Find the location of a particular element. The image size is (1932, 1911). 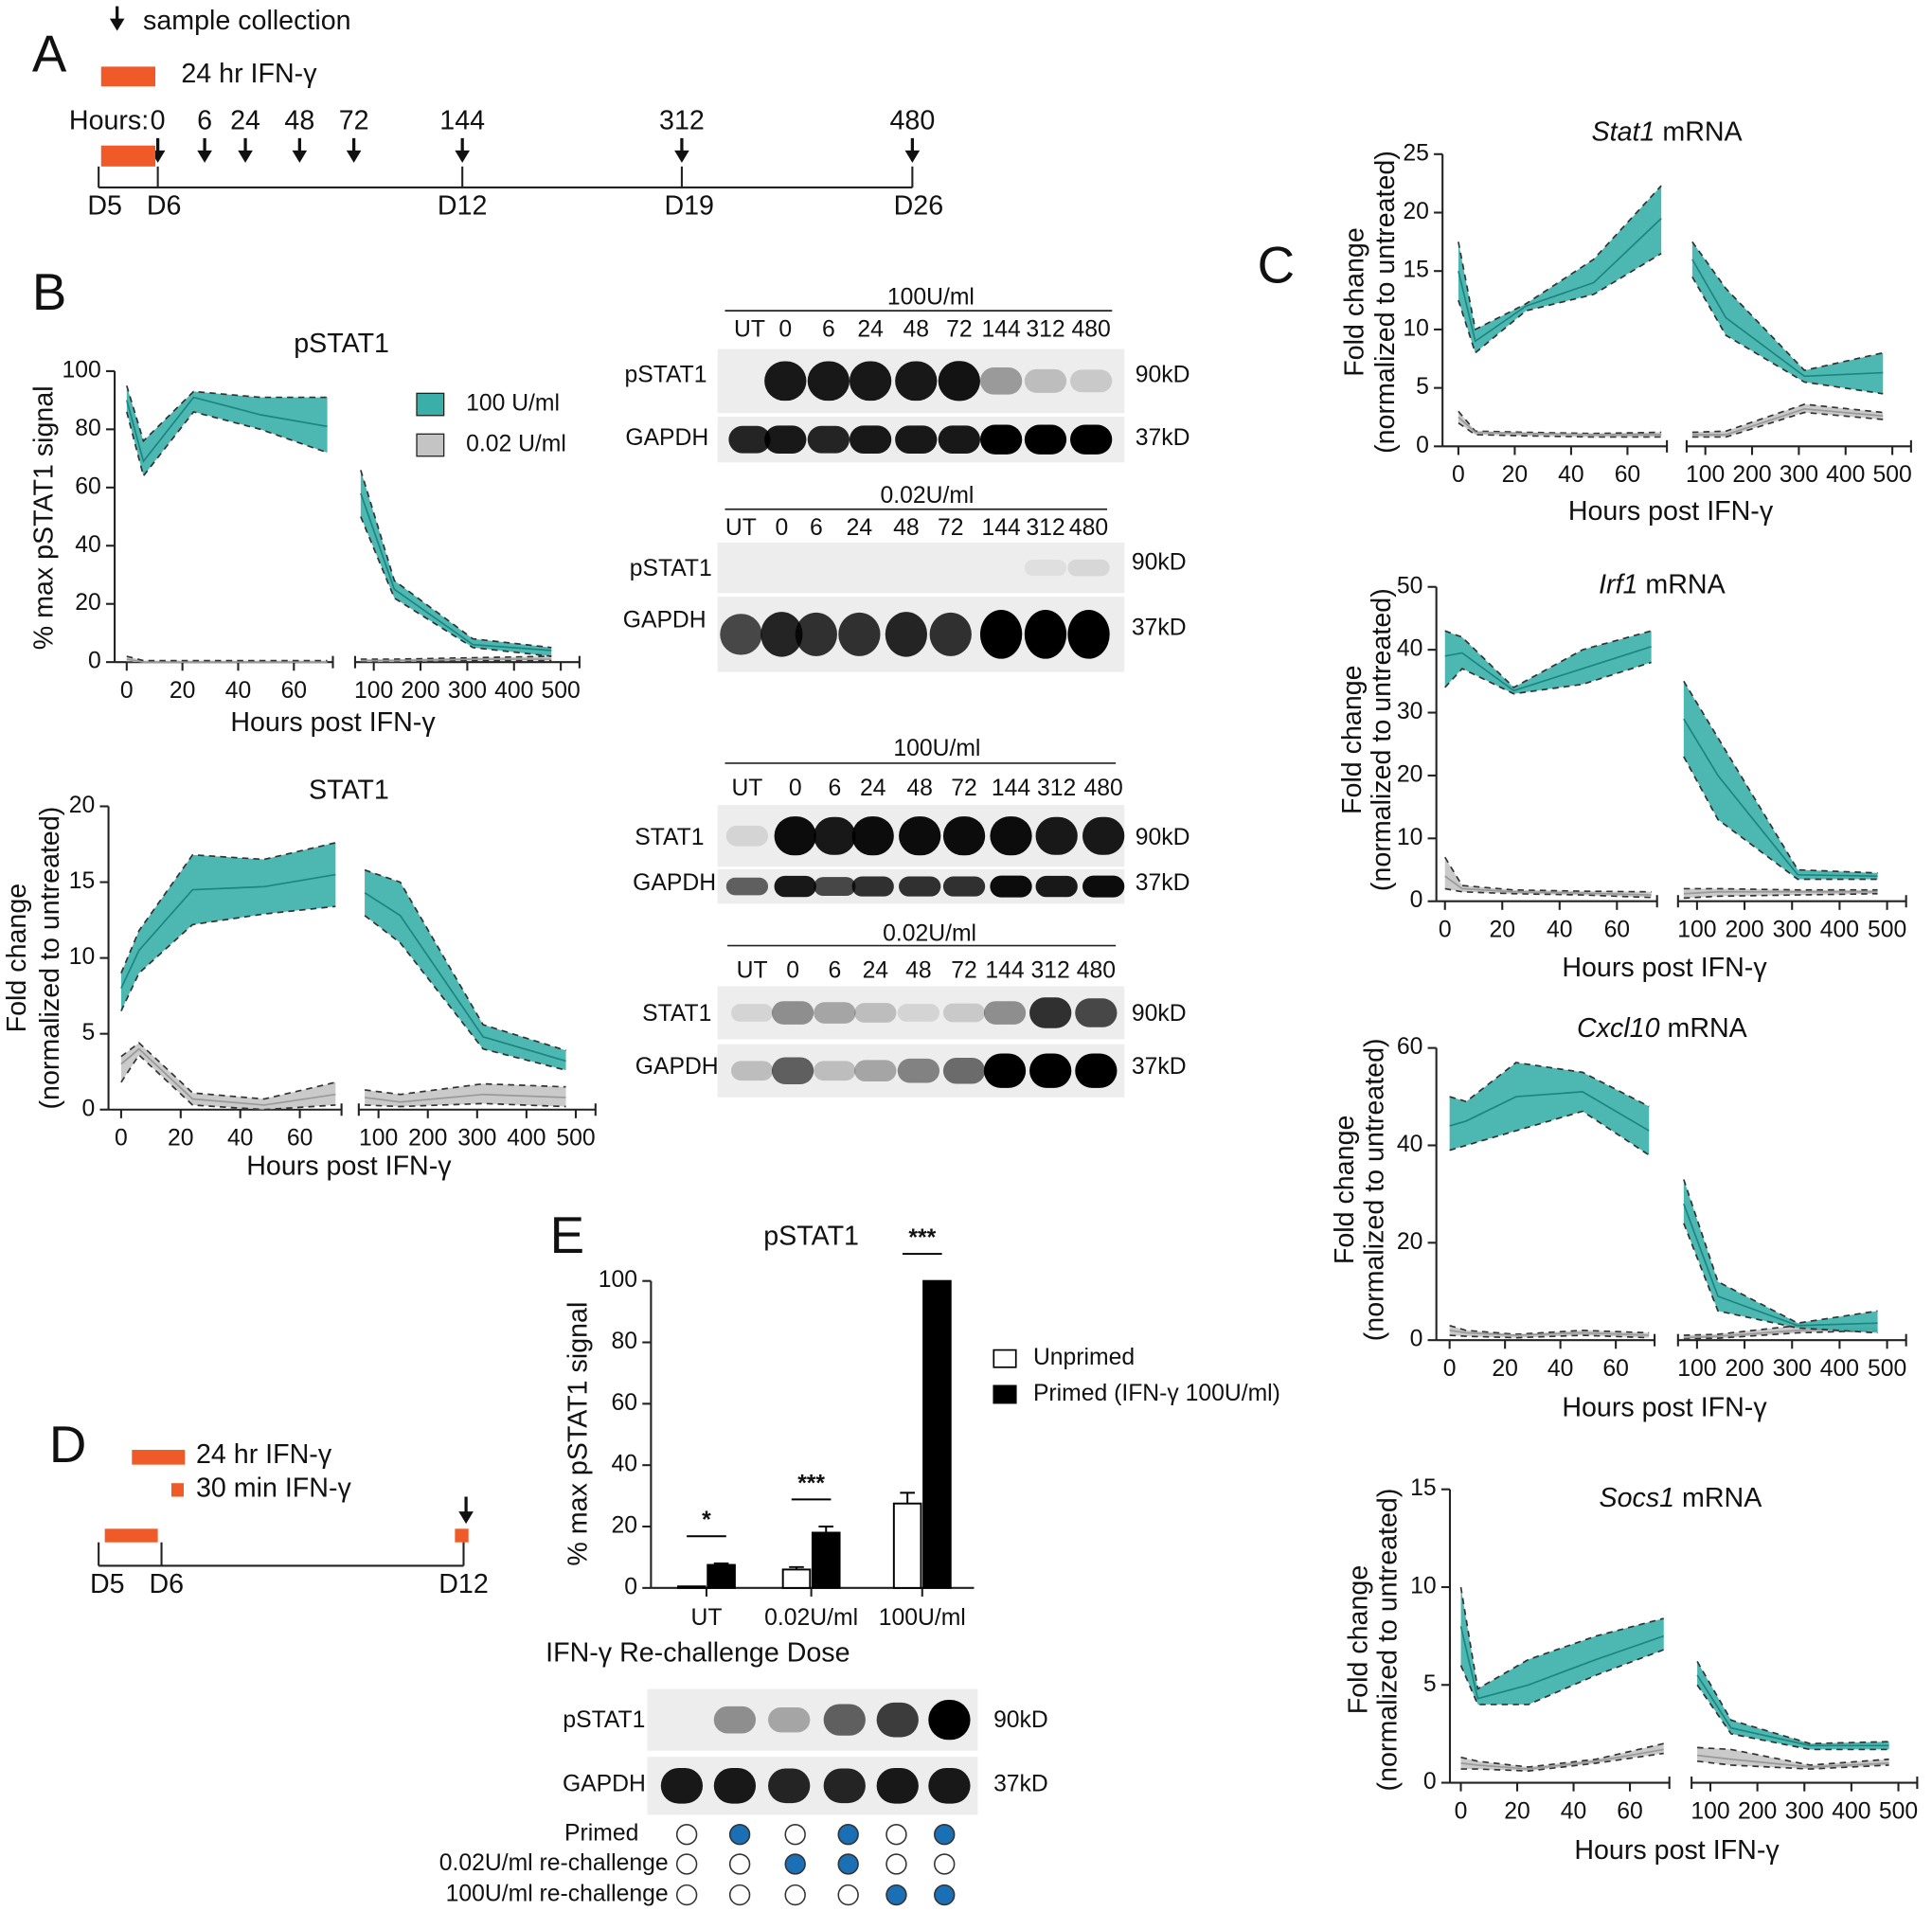

blot-row-label: pSTAT1 is located at coordinates (665, 376).